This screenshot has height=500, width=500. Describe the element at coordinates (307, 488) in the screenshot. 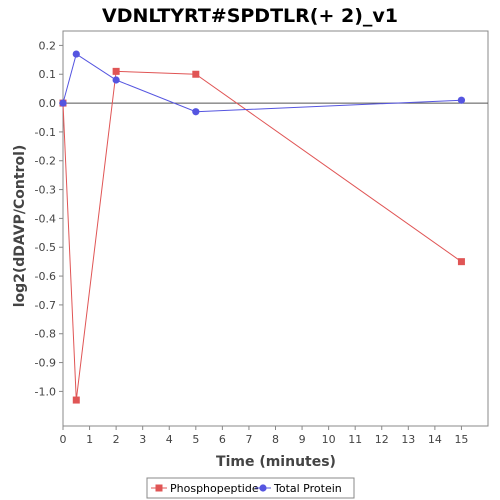

I see `legend-label-1: Total Protein` at that location.